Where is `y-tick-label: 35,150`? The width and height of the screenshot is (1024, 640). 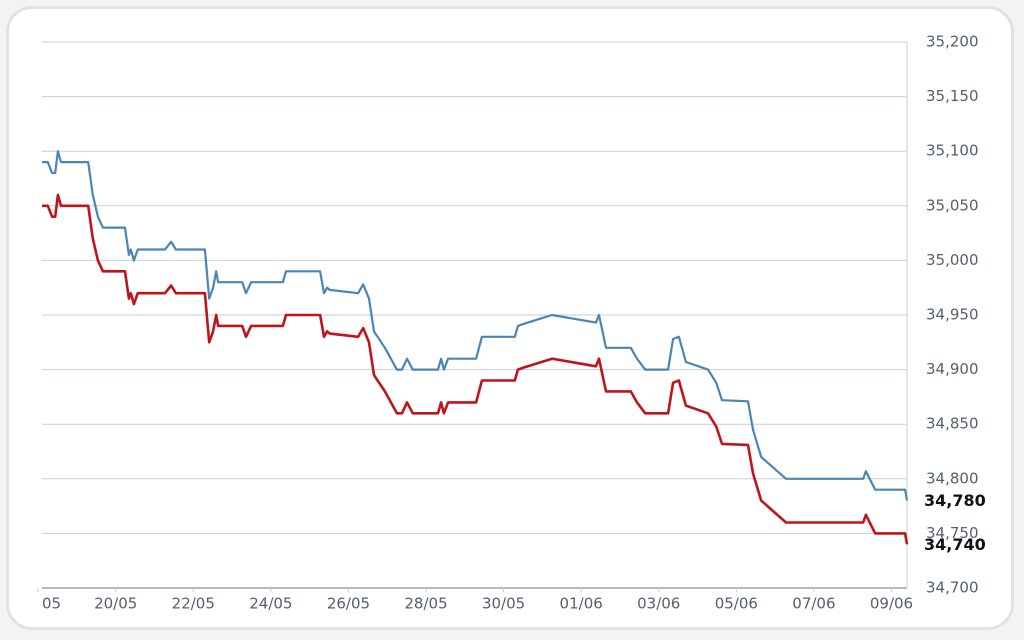 y-tick-label: 35,150 is located at coordinates (952, 96).